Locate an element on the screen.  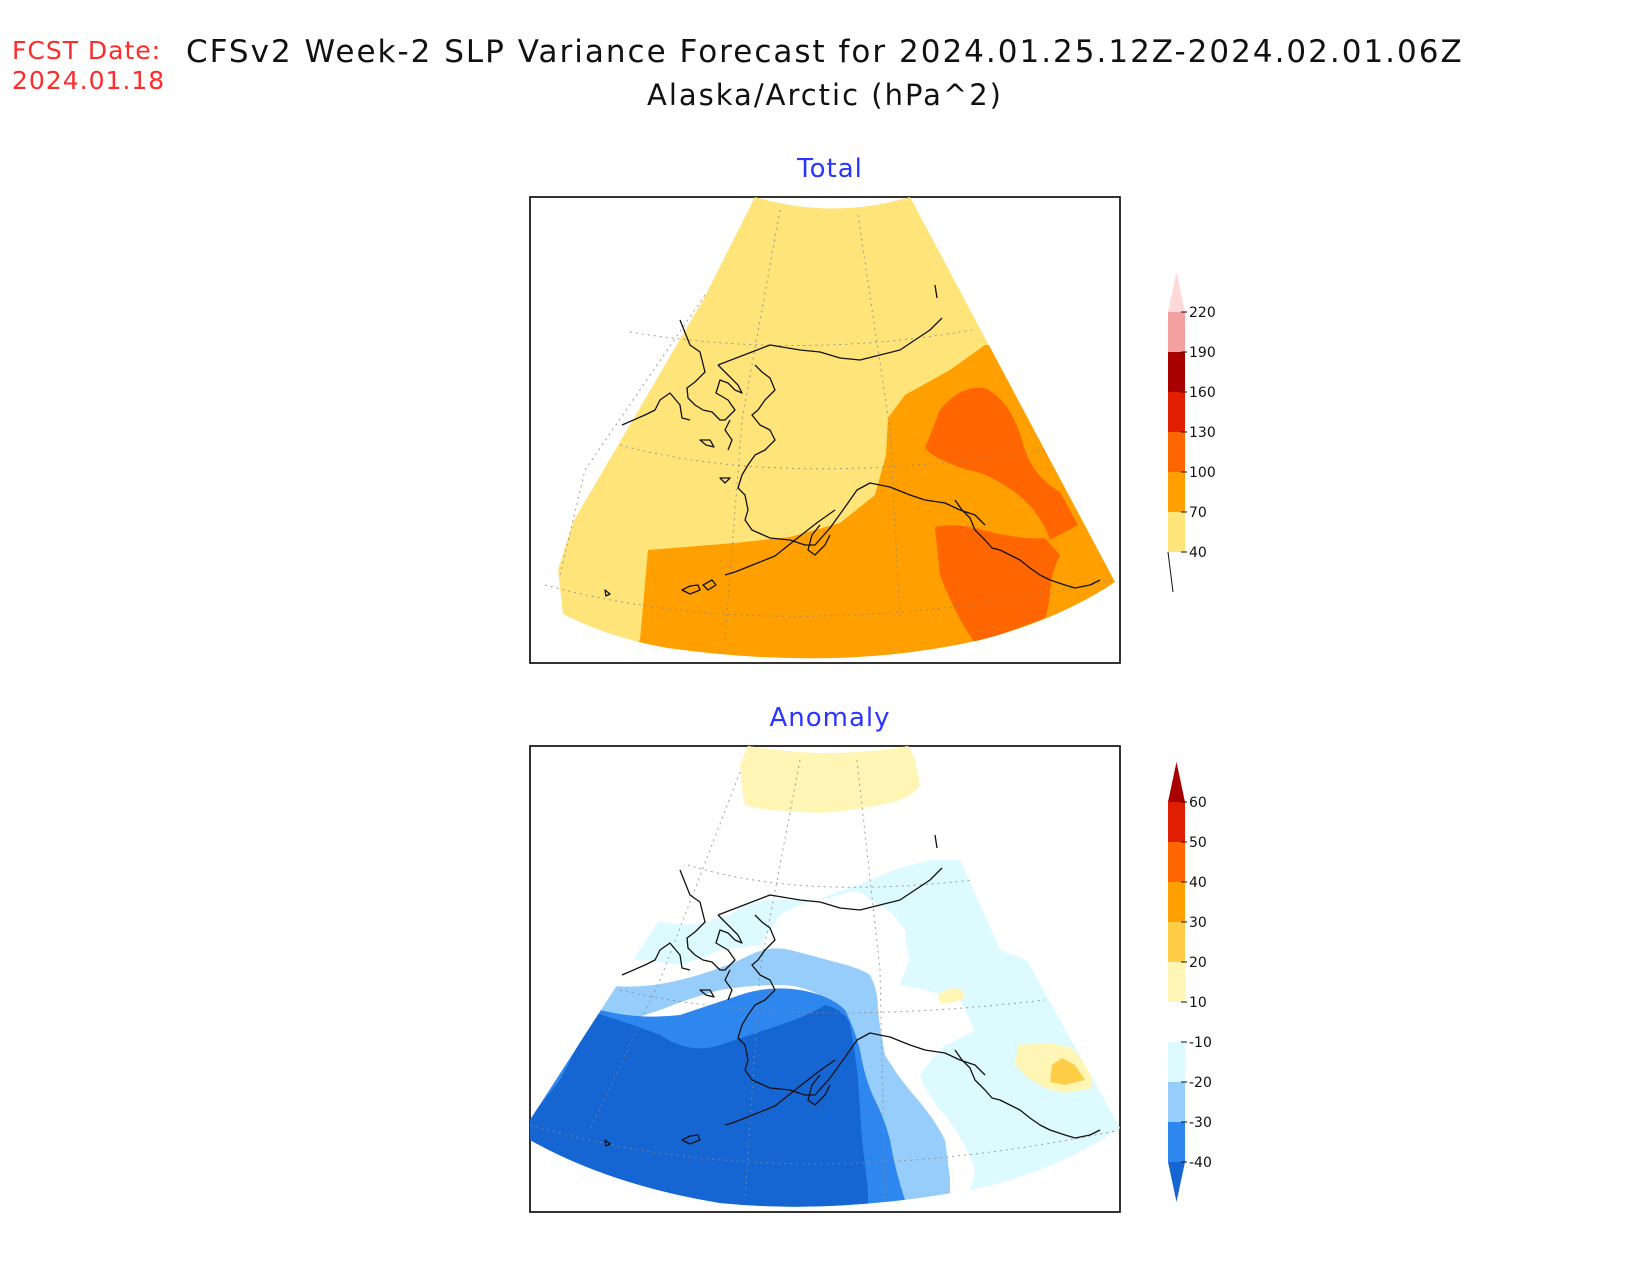
anomaly-colorbar-label: 60 is located at coordinates (1198, 803).